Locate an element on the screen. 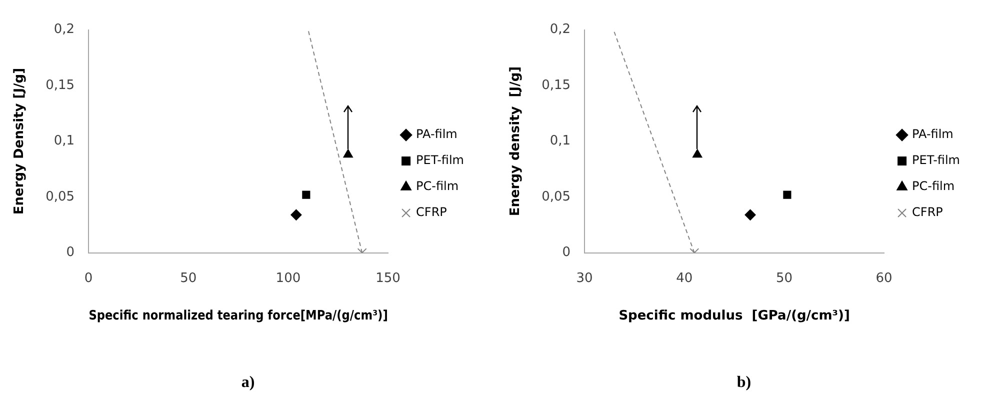  x-tick-label: 60 is located at coordinates (884, 278).